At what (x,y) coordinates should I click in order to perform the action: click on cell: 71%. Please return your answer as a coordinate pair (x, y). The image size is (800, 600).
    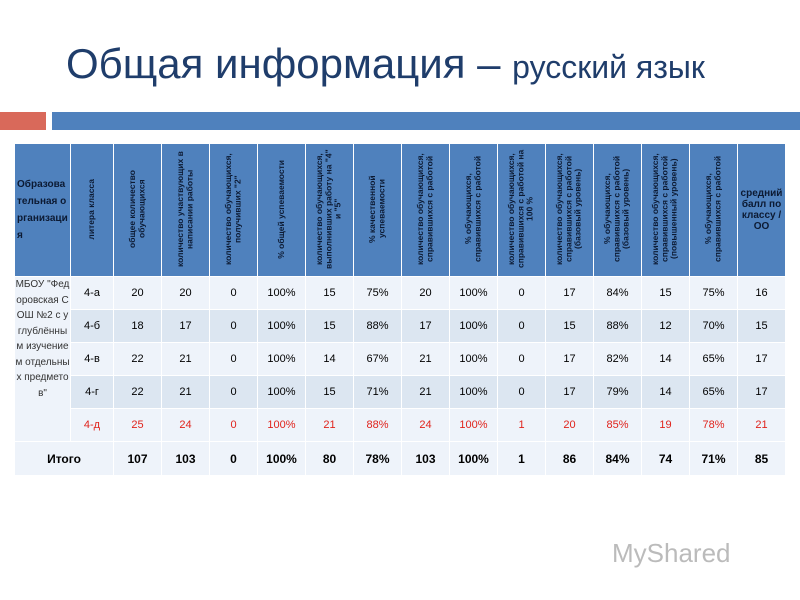
    Looking at the image, I should click on (713, 458).